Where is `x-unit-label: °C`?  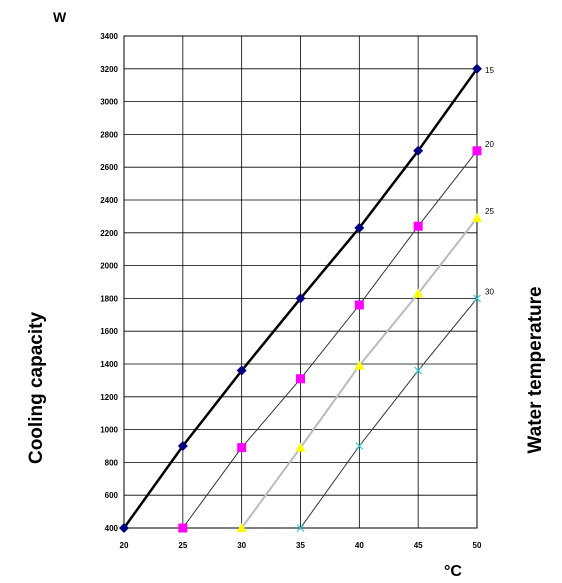 x-unit-label: °C is located at coordinates (453, 571).